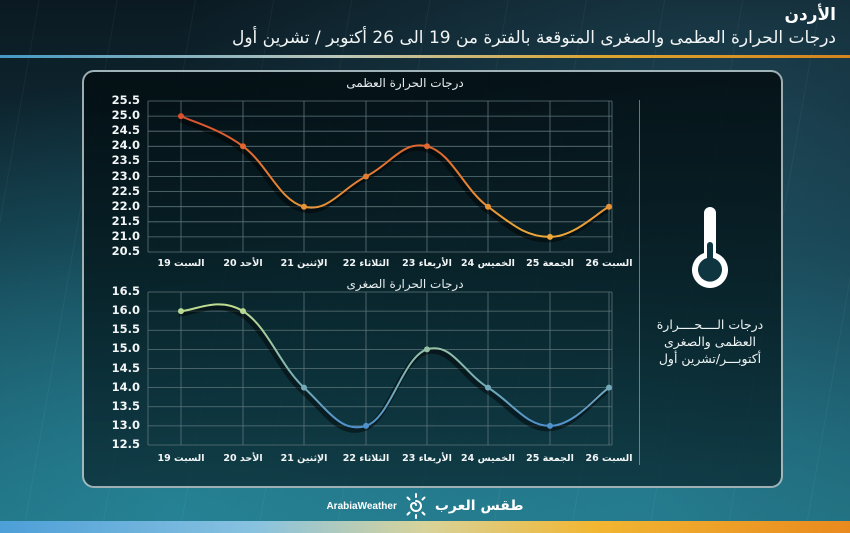  What do you see at coordinates (125, 190) in the screenshot?
I see `y-tick-label: 22.5` at bounding box center [125, 190].